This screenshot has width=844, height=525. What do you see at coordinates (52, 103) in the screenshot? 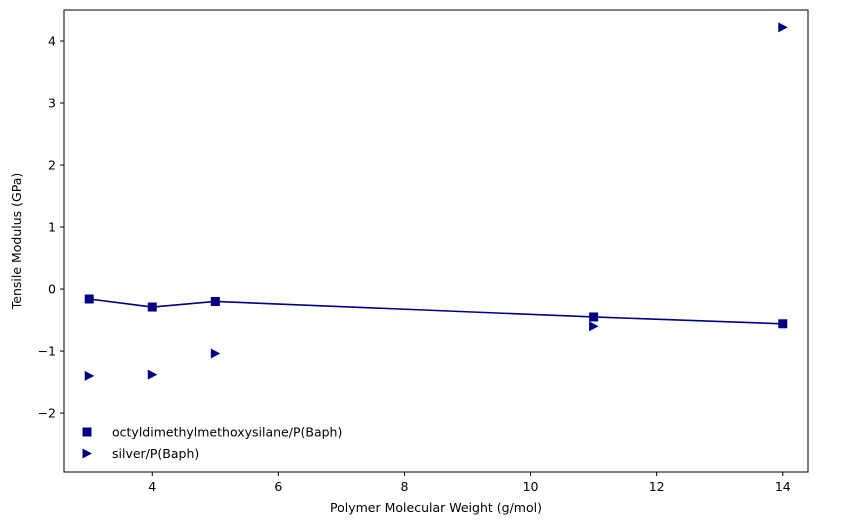
I see `y-tick-label: 3` at bounding box center [52, 103].